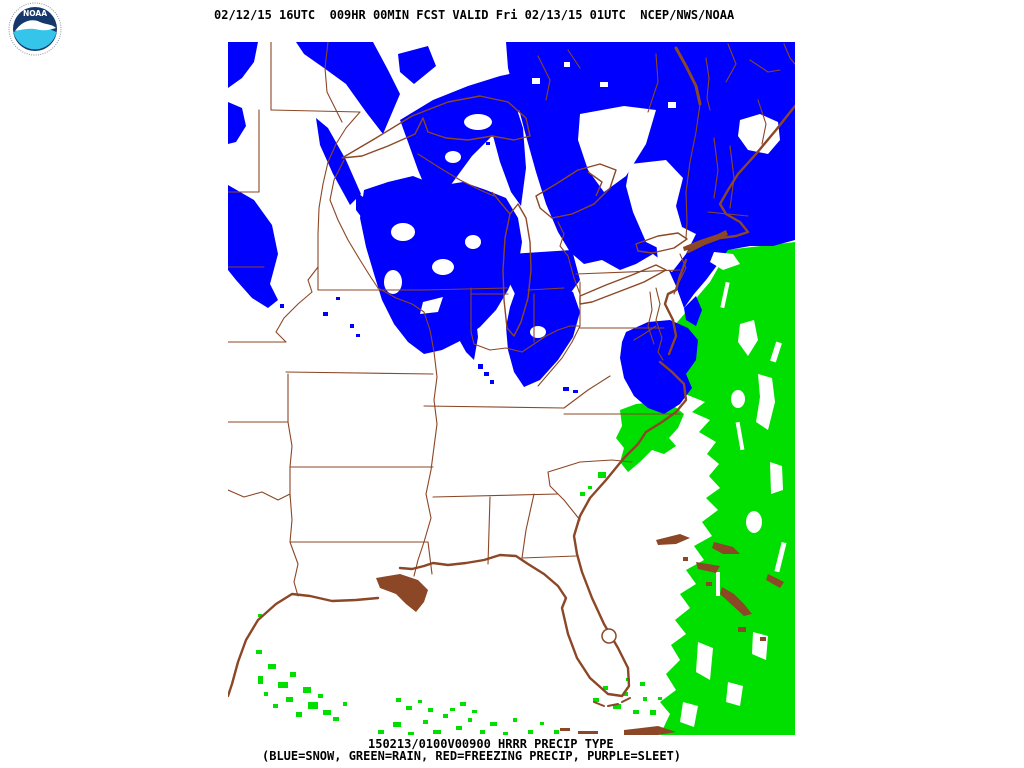 The image size is (1024, 768). What do you see at coordinates (609, 636) in the screenshot?
I see `lake-okeechobee` at bounding box center [609, 636].